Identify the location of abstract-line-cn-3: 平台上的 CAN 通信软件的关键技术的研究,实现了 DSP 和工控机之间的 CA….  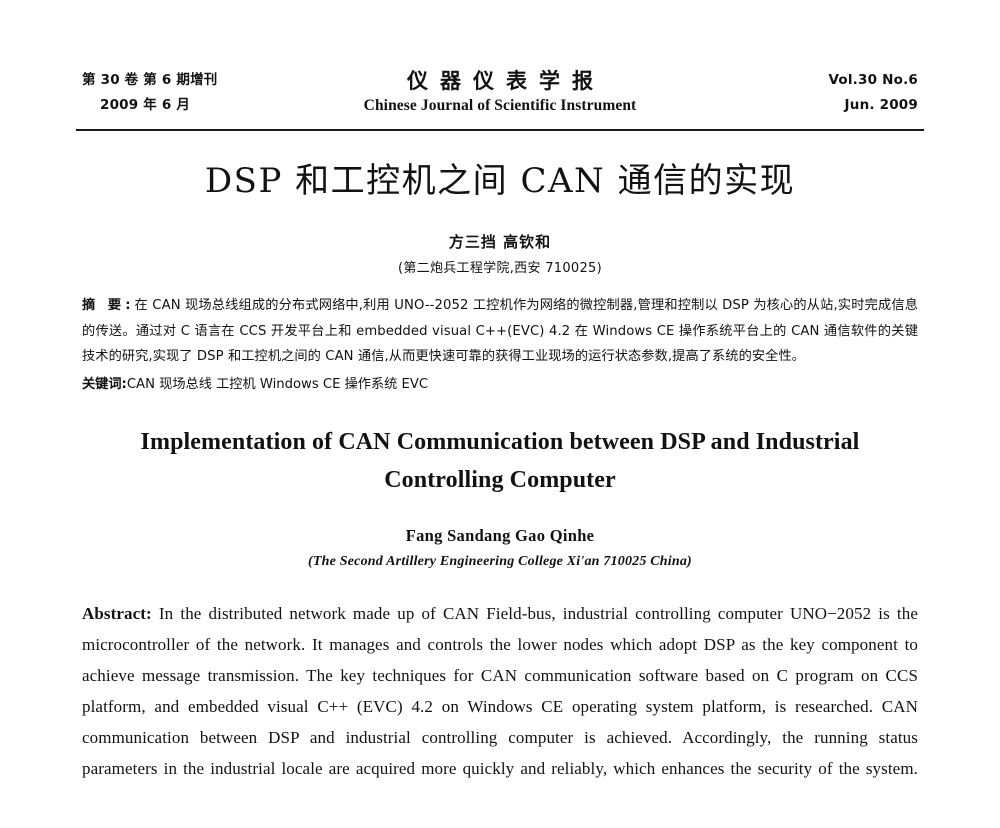
(500, 344).